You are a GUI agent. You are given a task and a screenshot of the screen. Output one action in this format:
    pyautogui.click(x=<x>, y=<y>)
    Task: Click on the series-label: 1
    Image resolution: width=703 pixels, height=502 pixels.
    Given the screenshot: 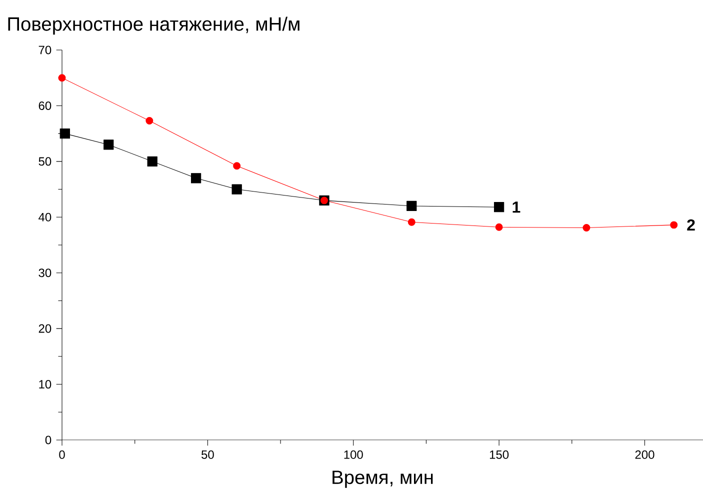 What is the action you would take?
    pyautogui.click(x=516, y=207)
    